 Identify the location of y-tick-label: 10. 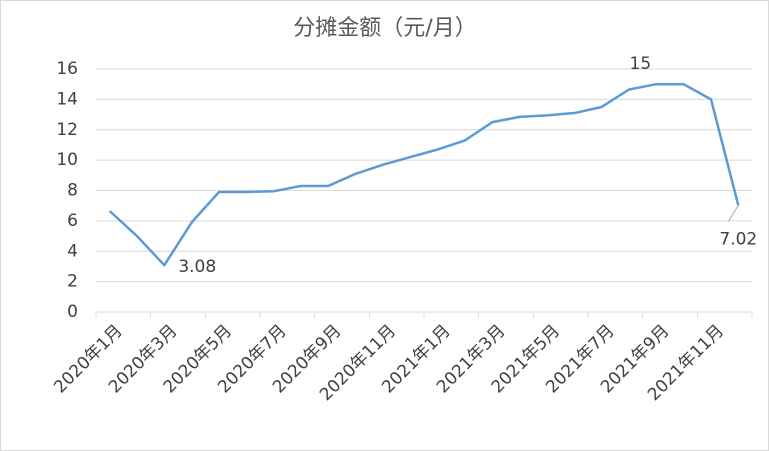
(67, 160).